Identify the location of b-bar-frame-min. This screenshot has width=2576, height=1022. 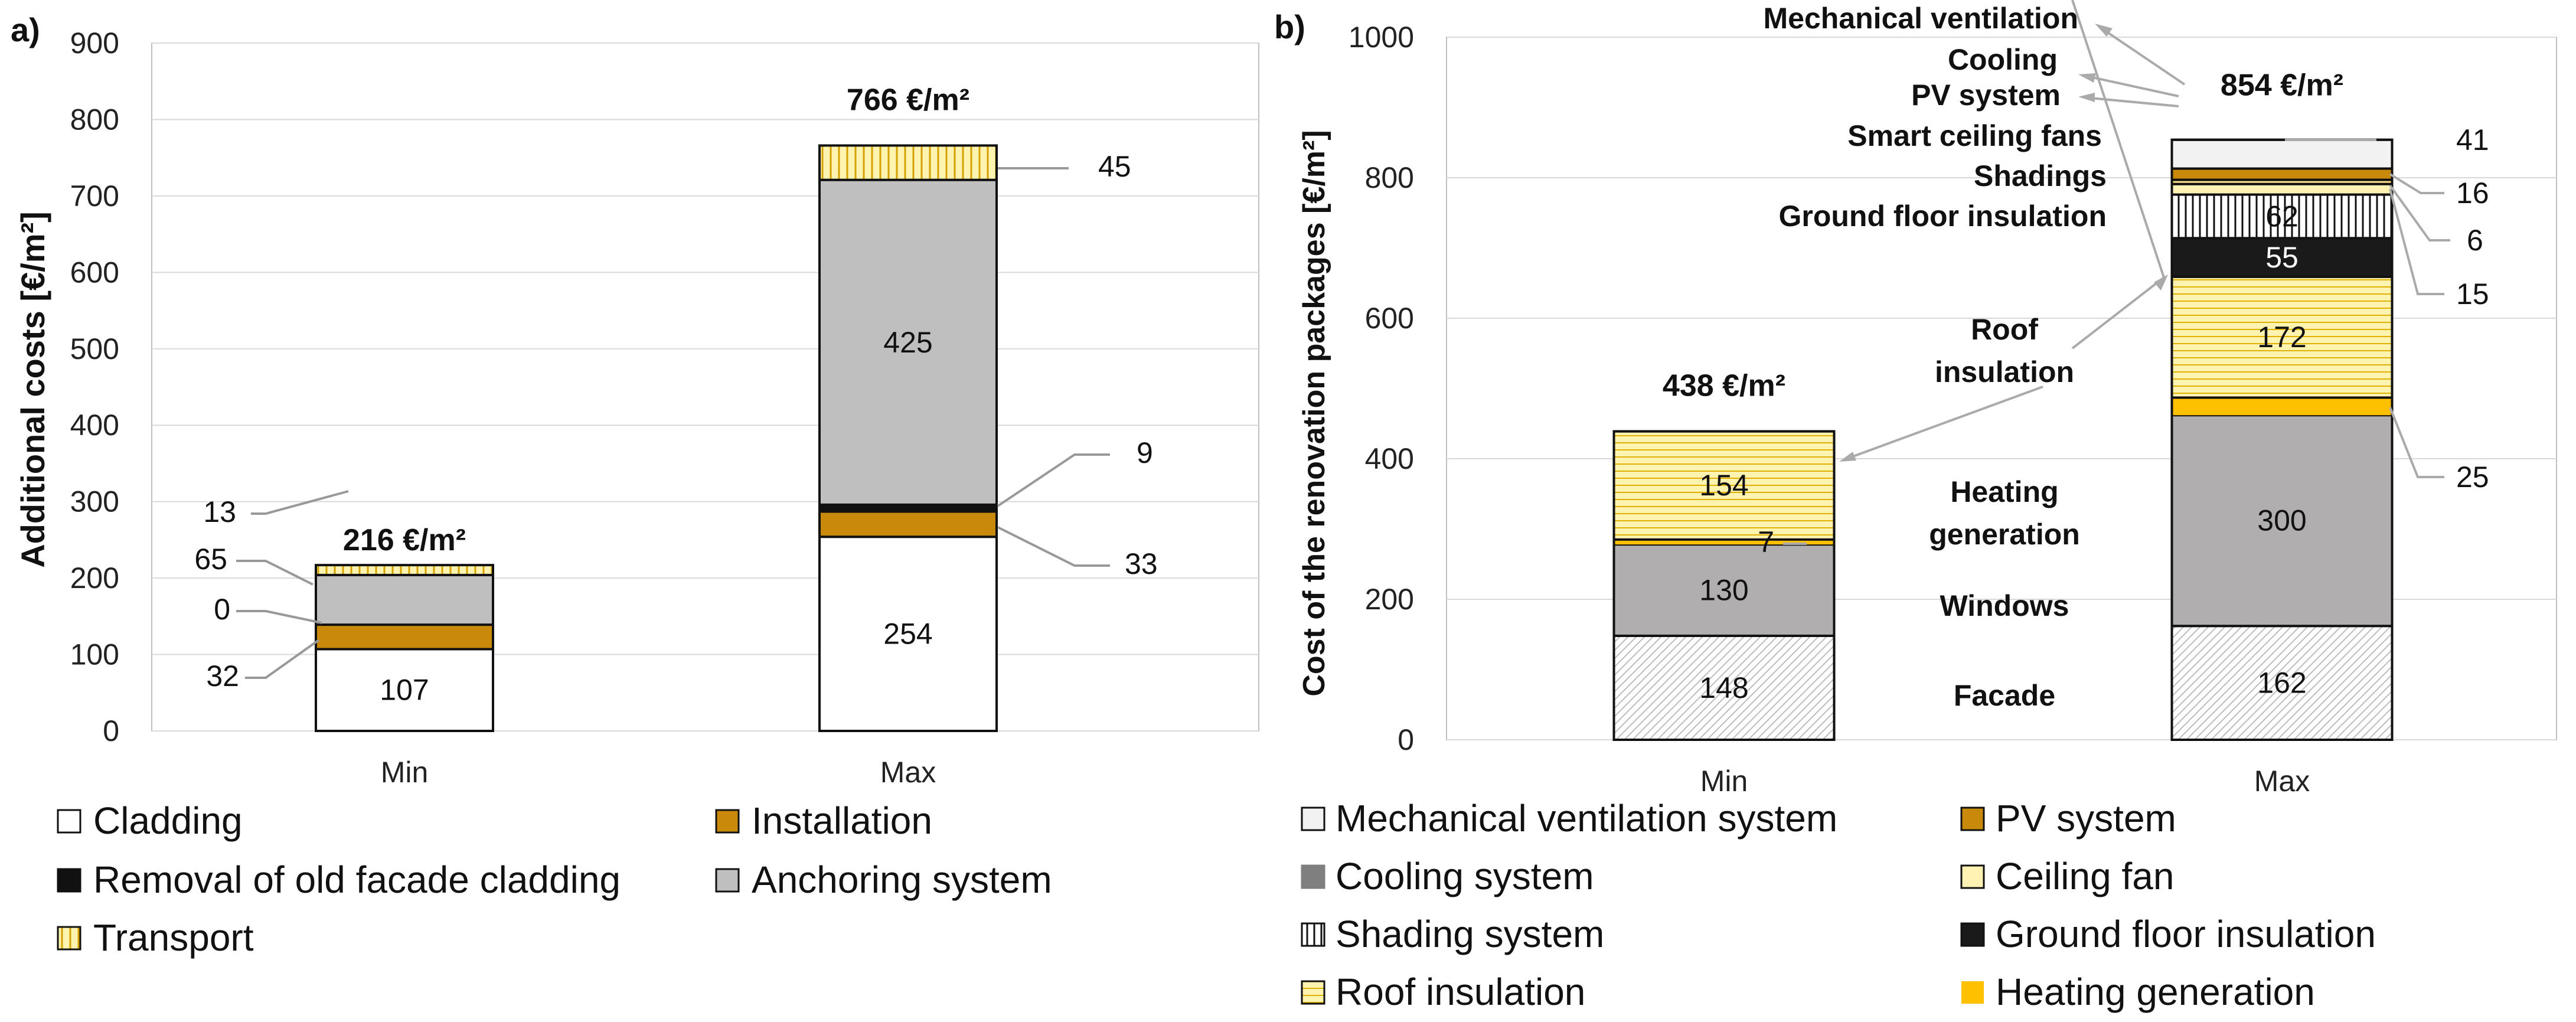
(1724, 586).